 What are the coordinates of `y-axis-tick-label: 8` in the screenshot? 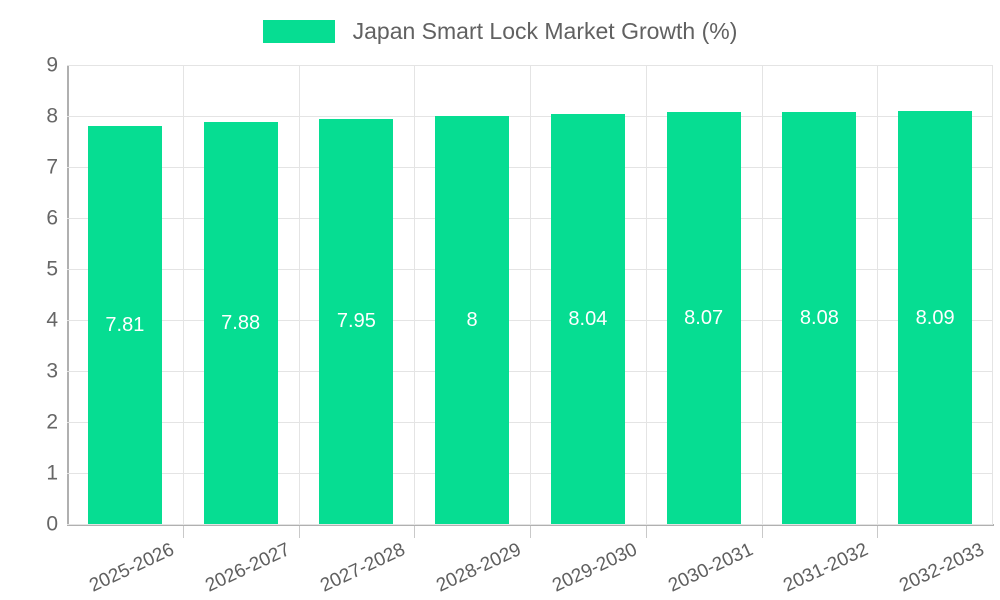 It's located at (52, 116).